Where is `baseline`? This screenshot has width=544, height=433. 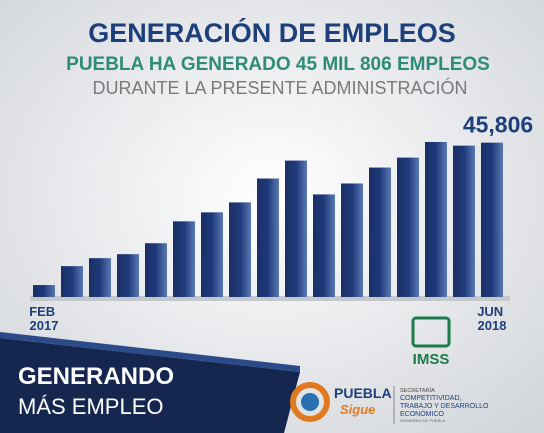
baseline is located at coordinates (270, 298).